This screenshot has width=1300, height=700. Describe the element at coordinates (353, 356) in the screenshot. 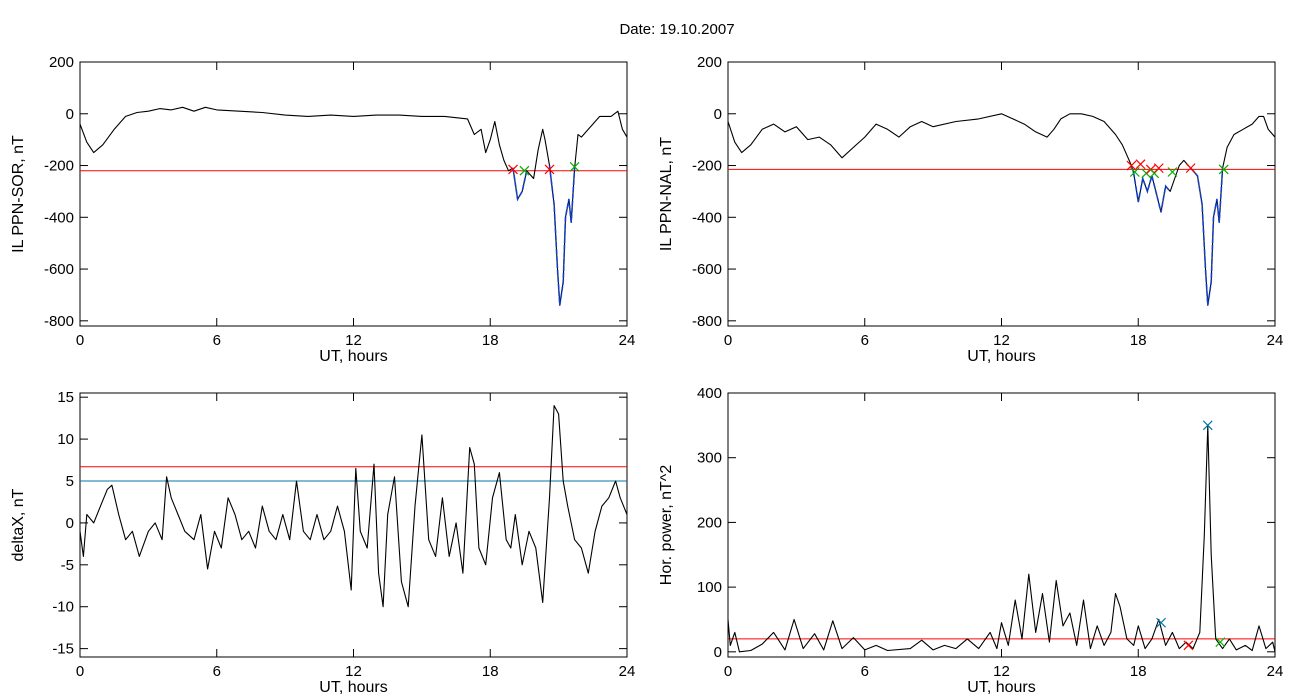

I see `panel-ppn-sor-xlabel: UT, hours` at that location.